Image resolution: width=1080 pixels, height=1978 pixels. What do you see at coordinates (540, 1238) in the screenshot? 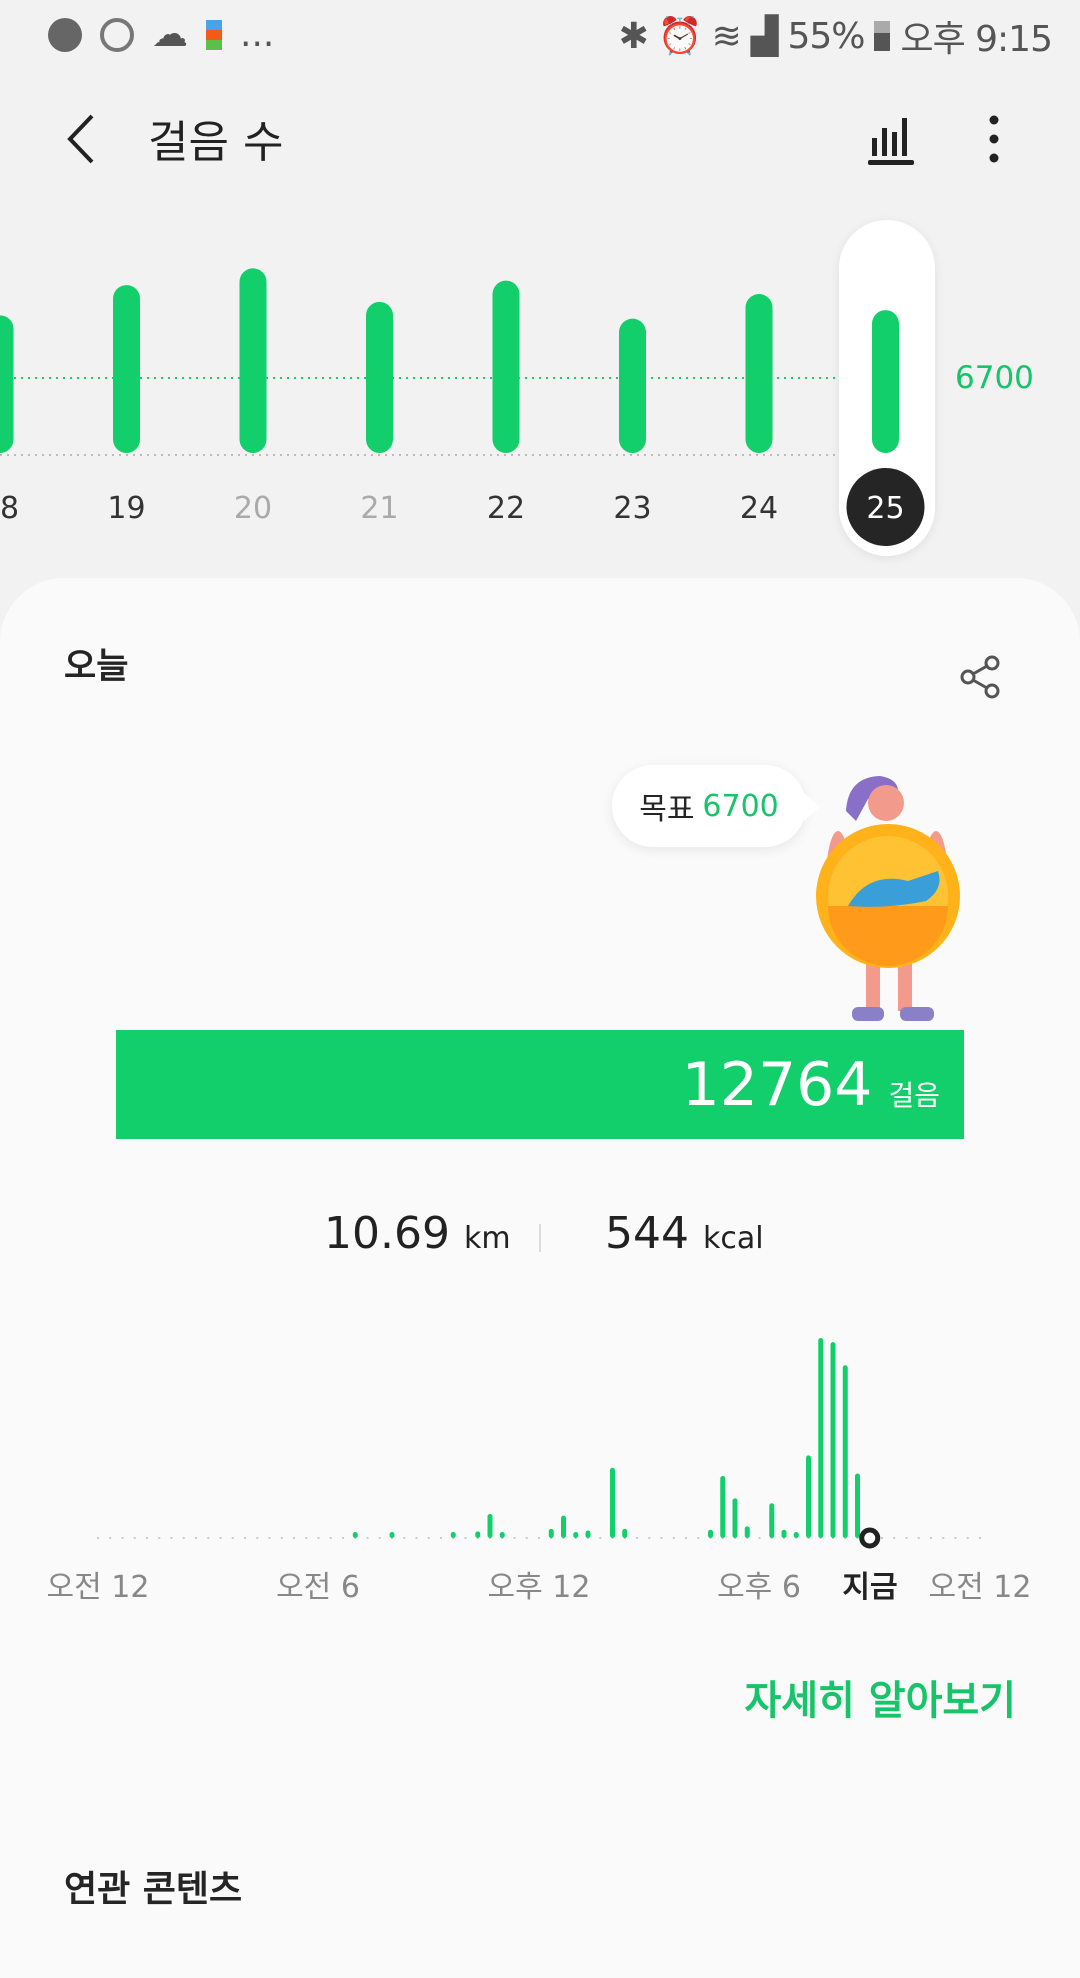
I see `stats-divider` at bounding box center [540, 1238].